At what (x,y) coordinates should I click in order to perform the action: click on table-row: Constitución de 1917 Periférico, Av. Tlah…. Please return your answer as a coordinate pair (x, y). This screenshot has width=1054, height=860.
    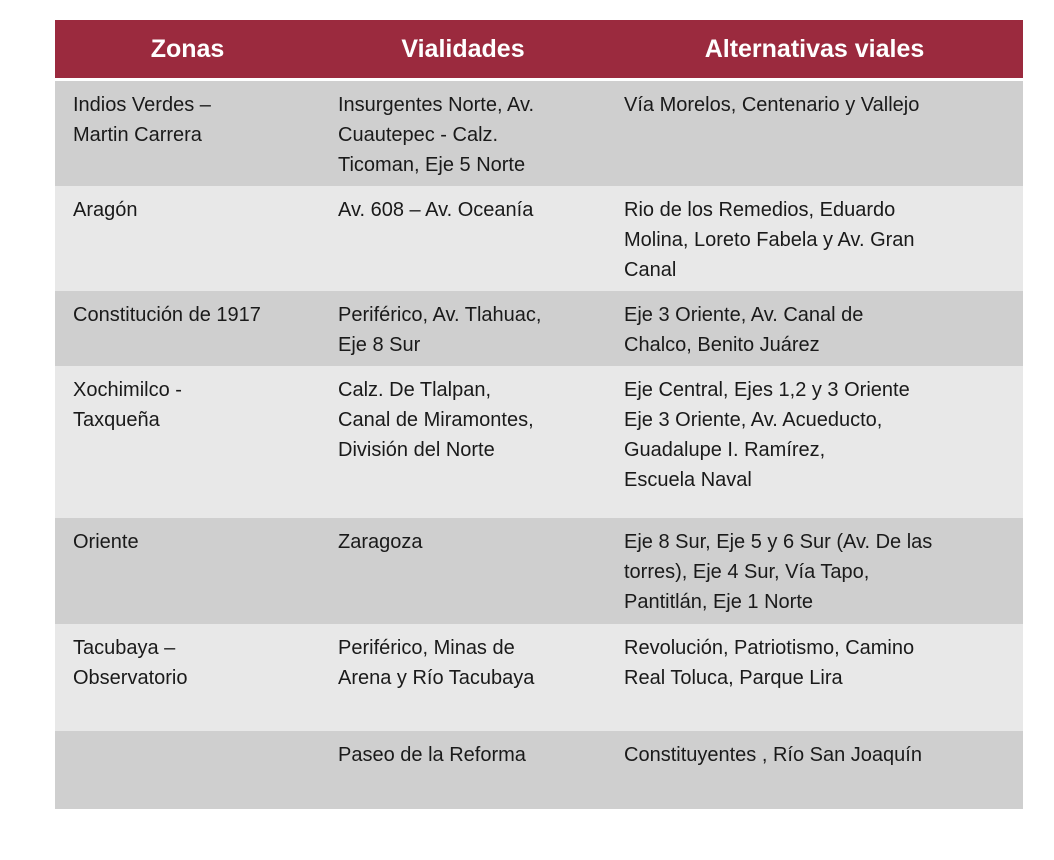
    Looking at the image, I should click on (539, 328).